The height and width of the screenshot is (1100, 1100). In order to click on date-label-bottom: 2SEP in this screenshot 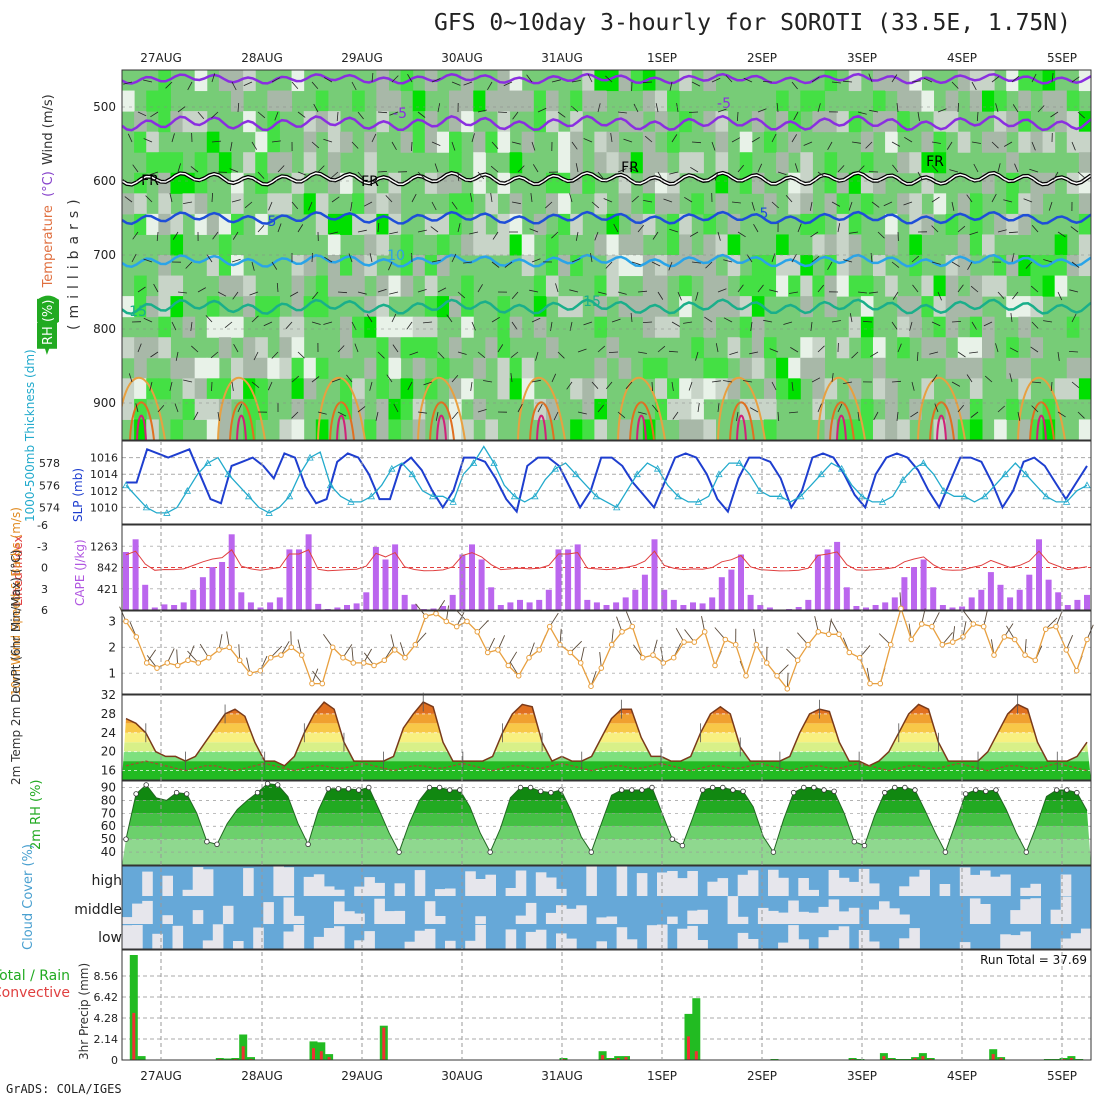, I will do `click(762, 1076)`.